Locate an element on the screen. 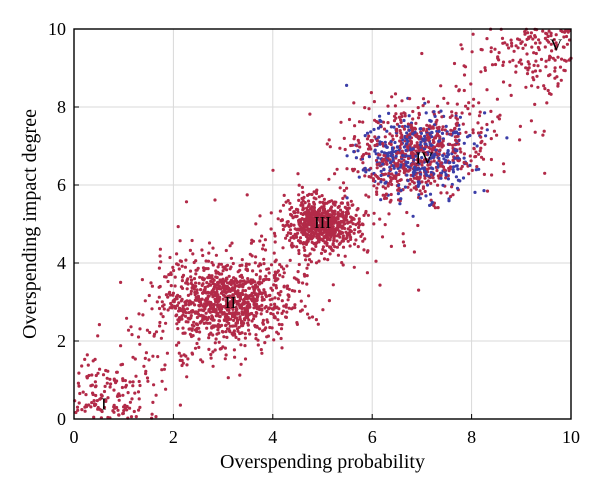  cluster-label: I is located at coordinates (104, 403).